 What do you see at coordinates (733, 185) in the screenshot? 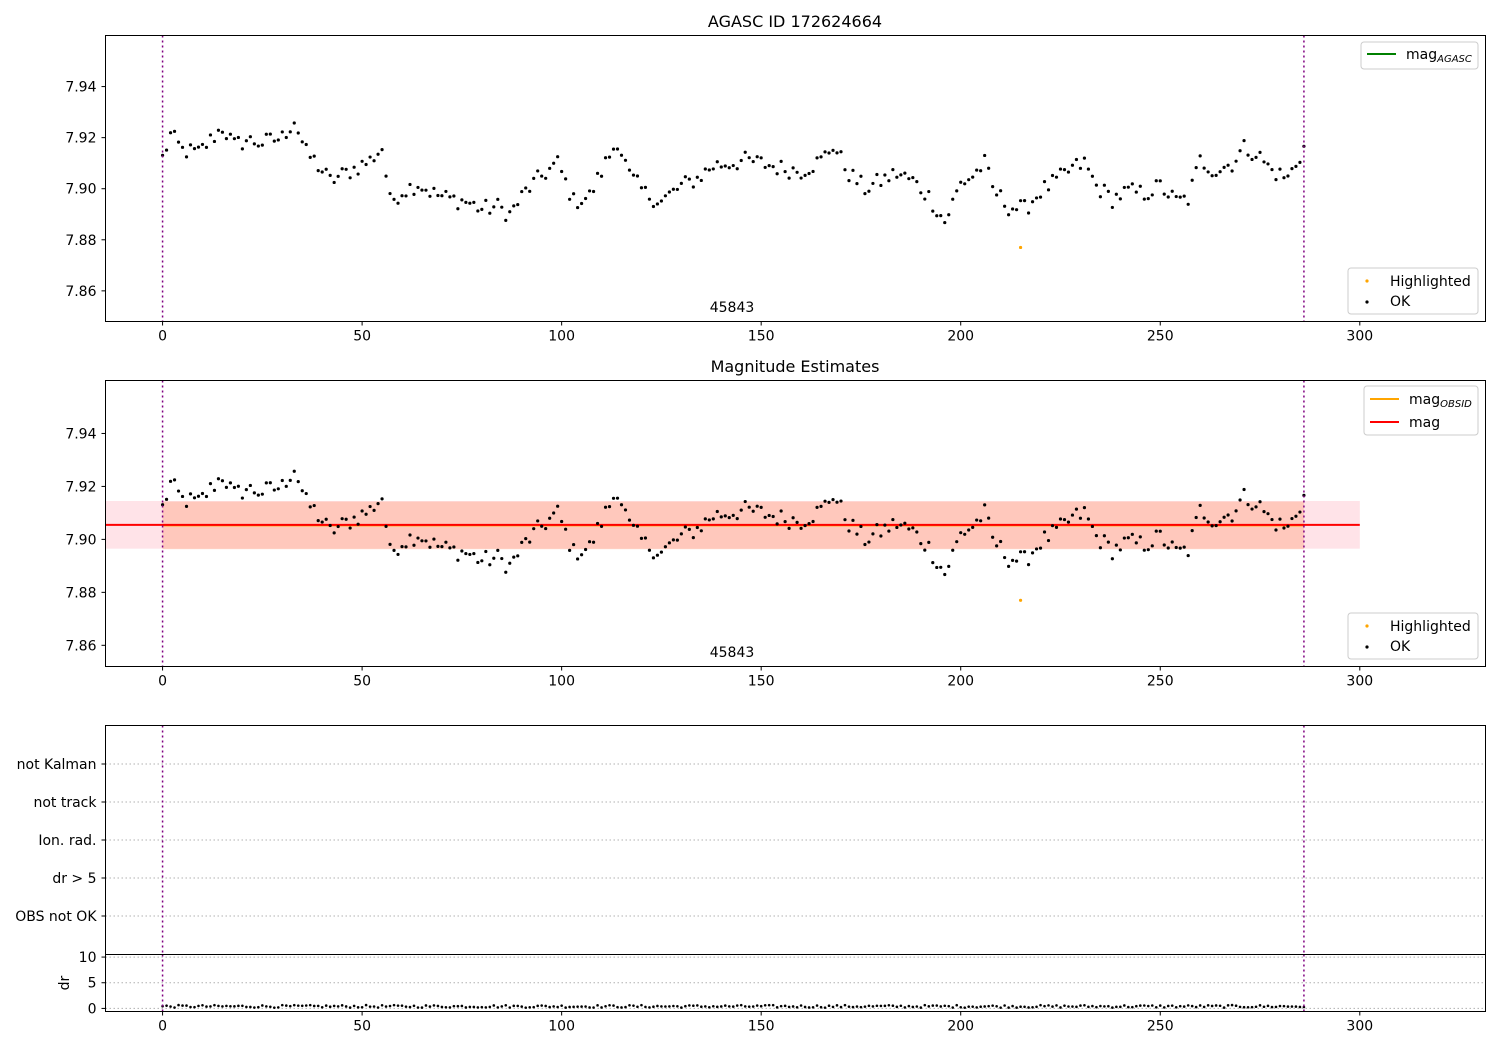
I see `agasc-points` at bounding box center [733, 185].